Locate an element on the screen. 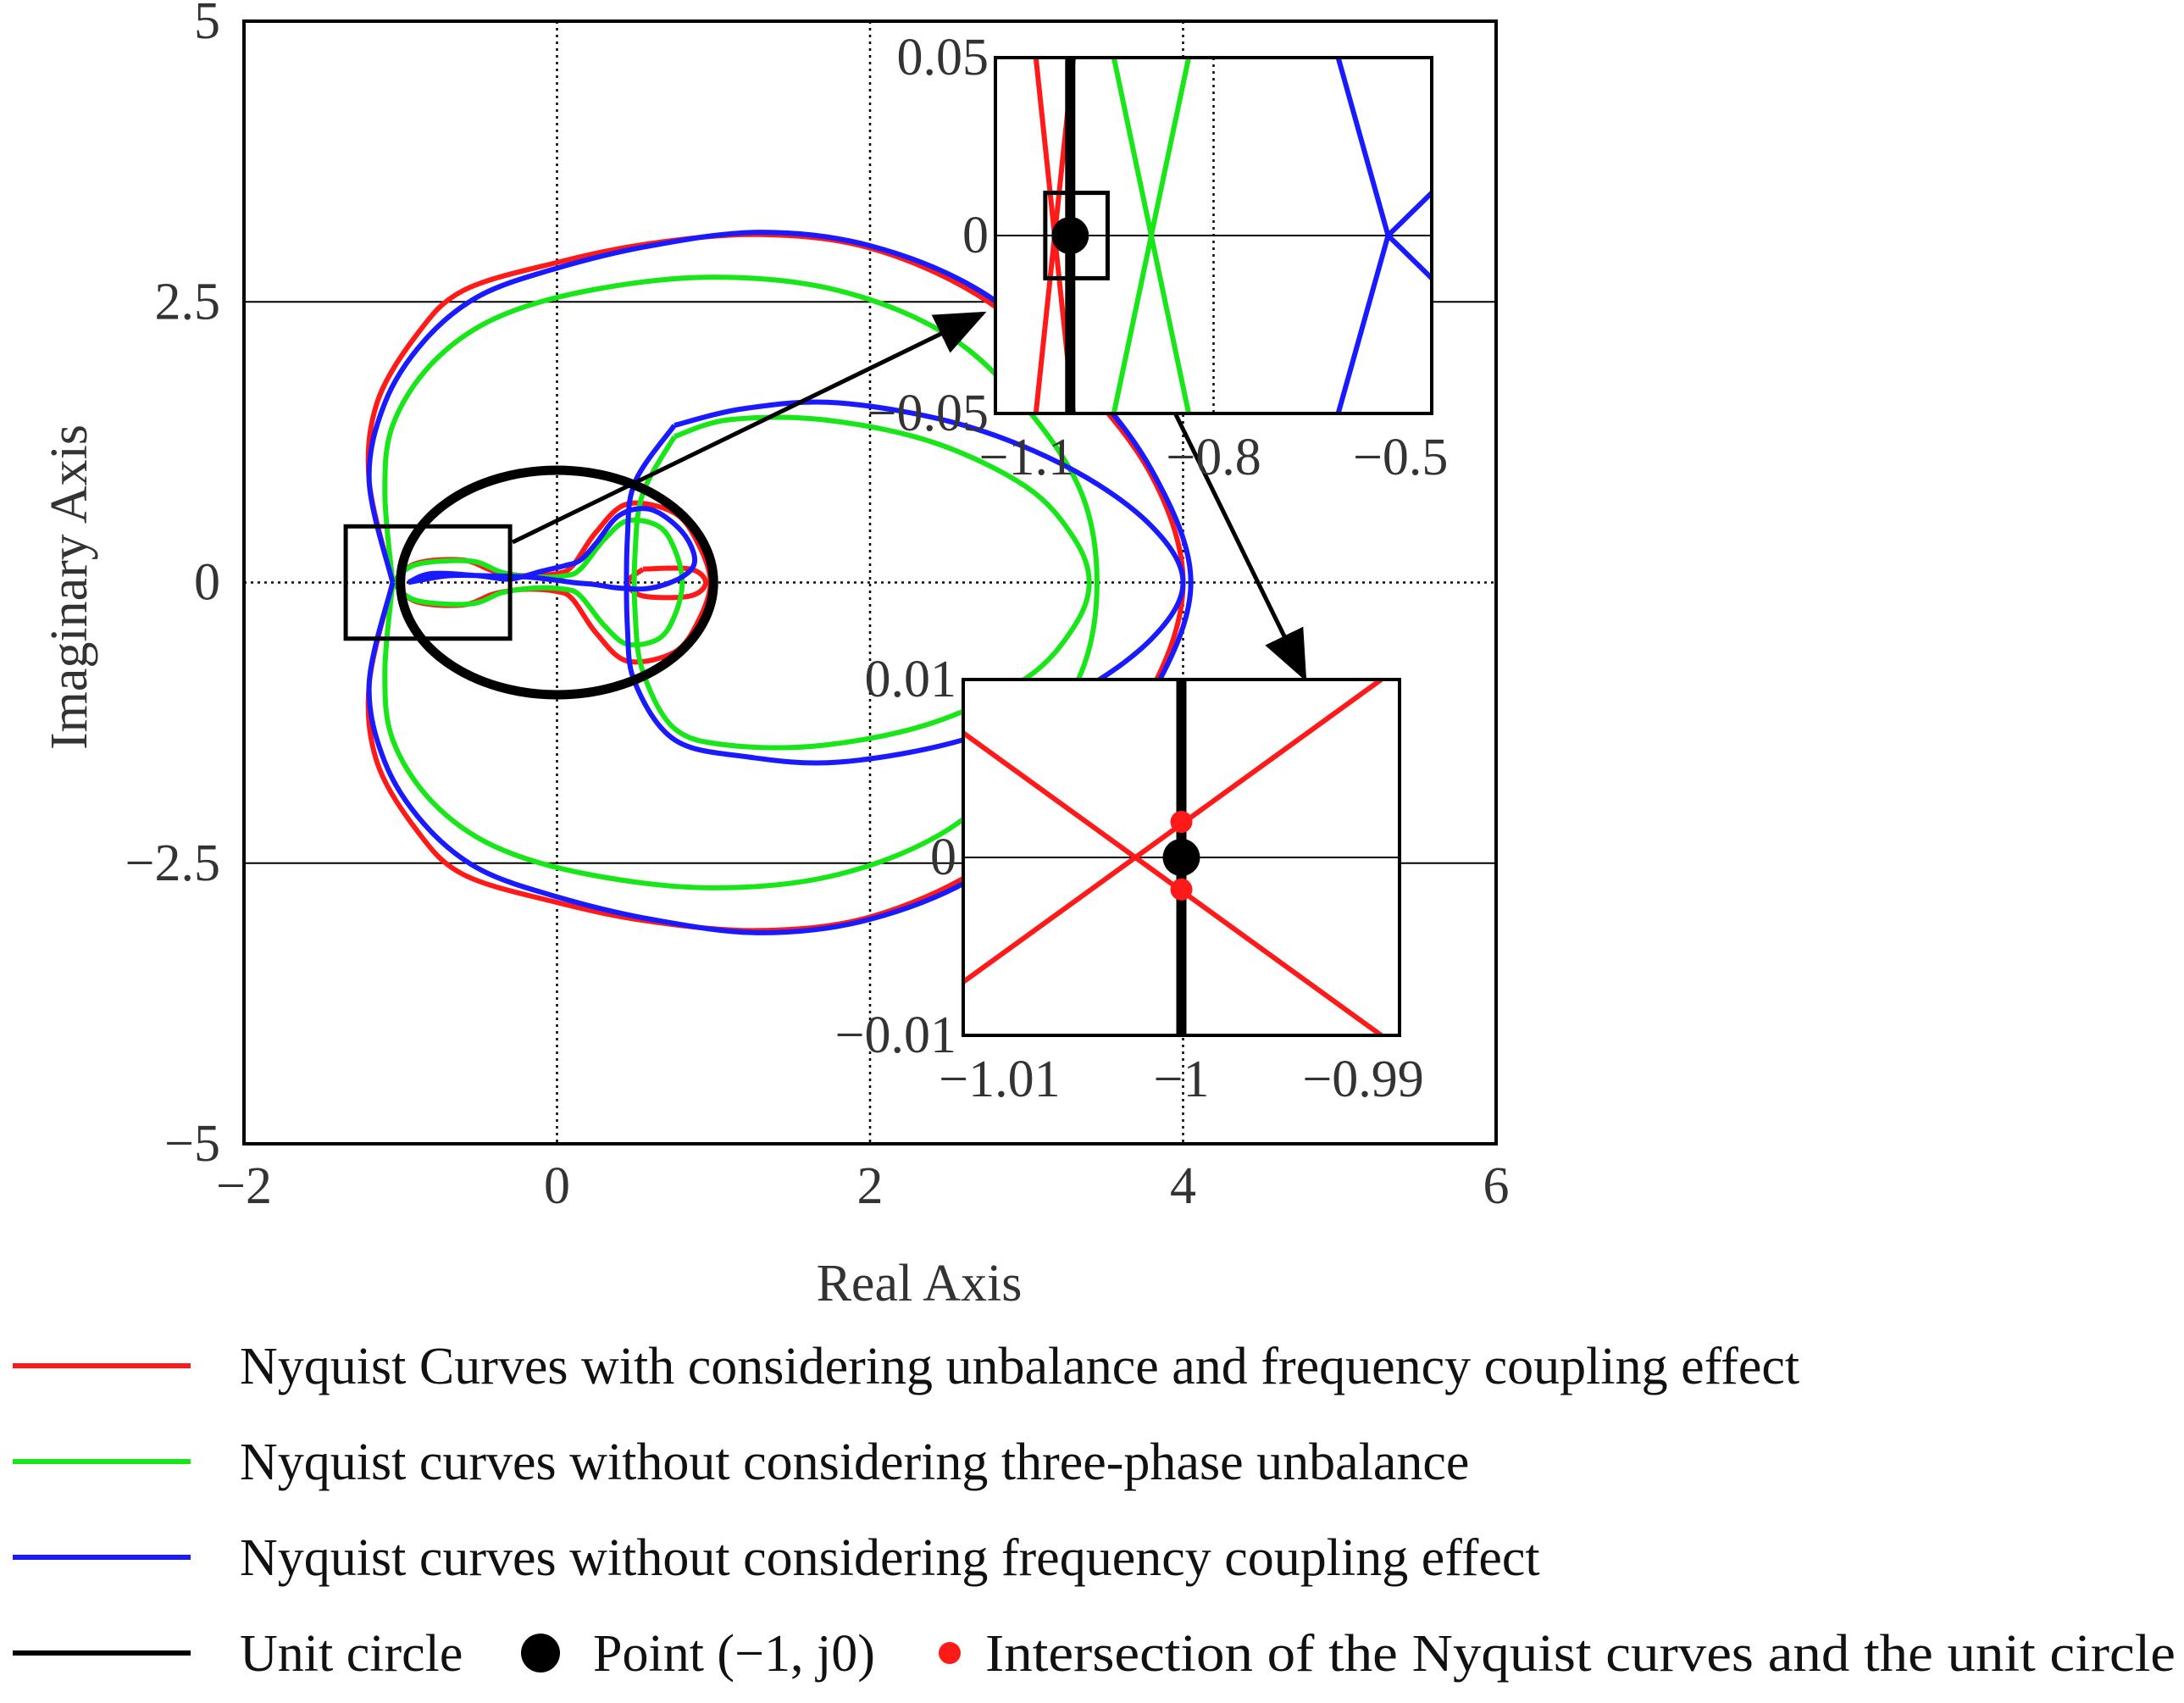 The width and height of the screenshot is (2184, 1703). inset-1-panel: −1.1 −0.8 −0.5 0.05 0 −0.05 is located at coordinates (1158, 257).